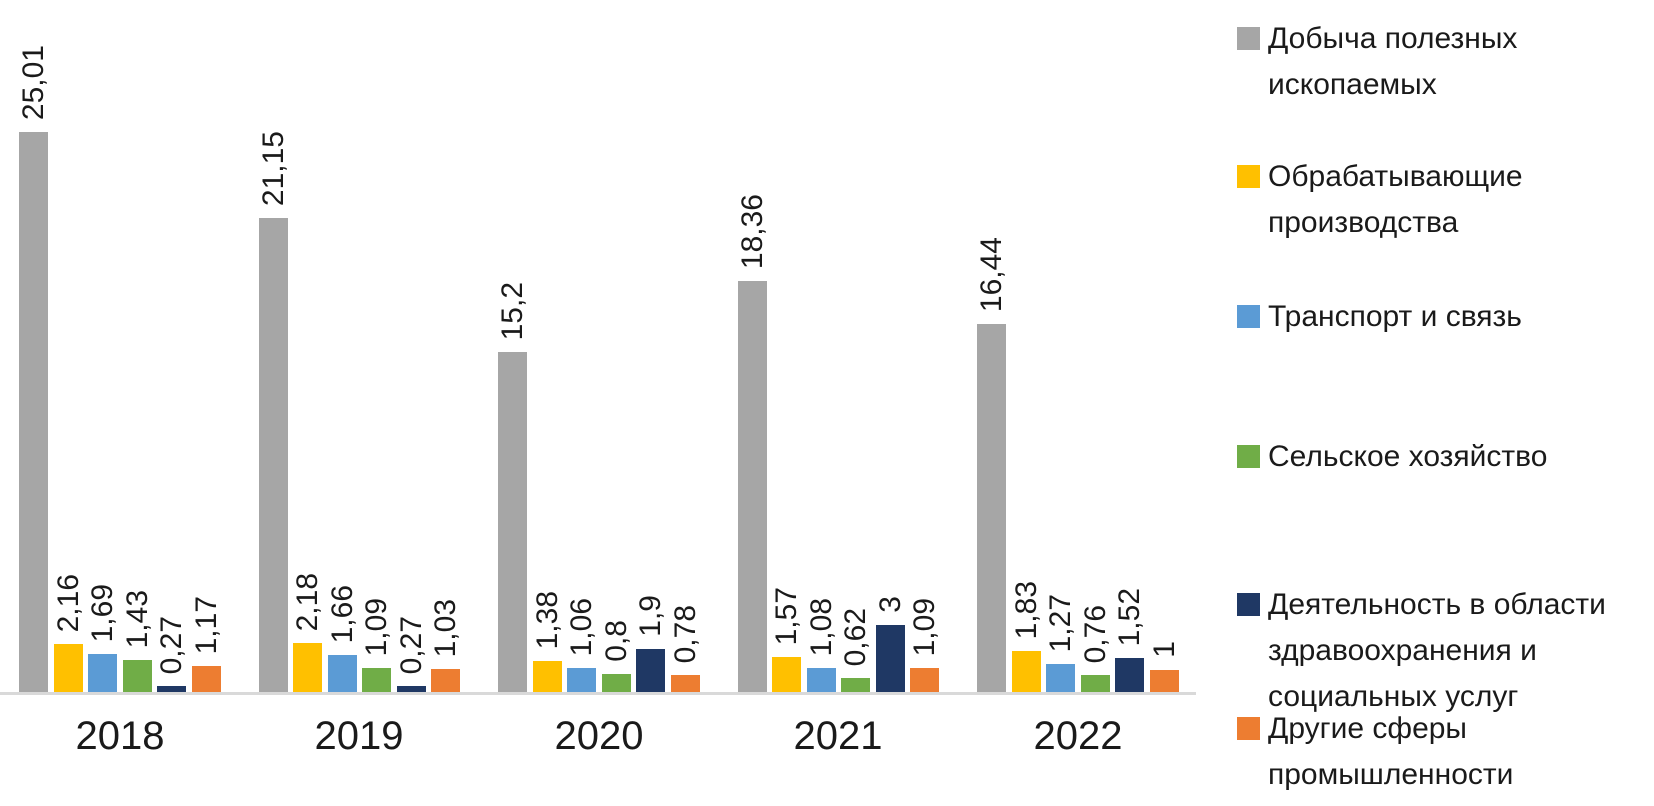 This screenshot has width=1654, height=806. I want to click on bar-series4-2021, so click(855, 685).